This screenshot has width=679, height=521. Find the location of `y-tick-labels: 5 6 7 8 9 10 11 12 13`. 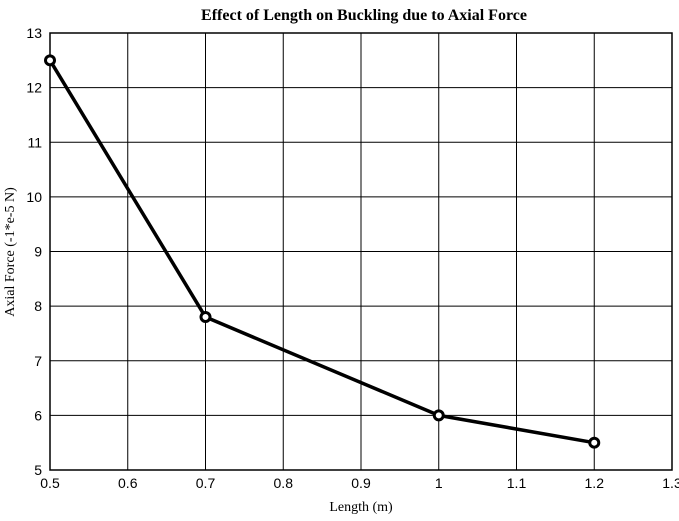

y-tick-labels: 5 6 7 8 9 10 11 12 13 is located at coordinates (34, 251).